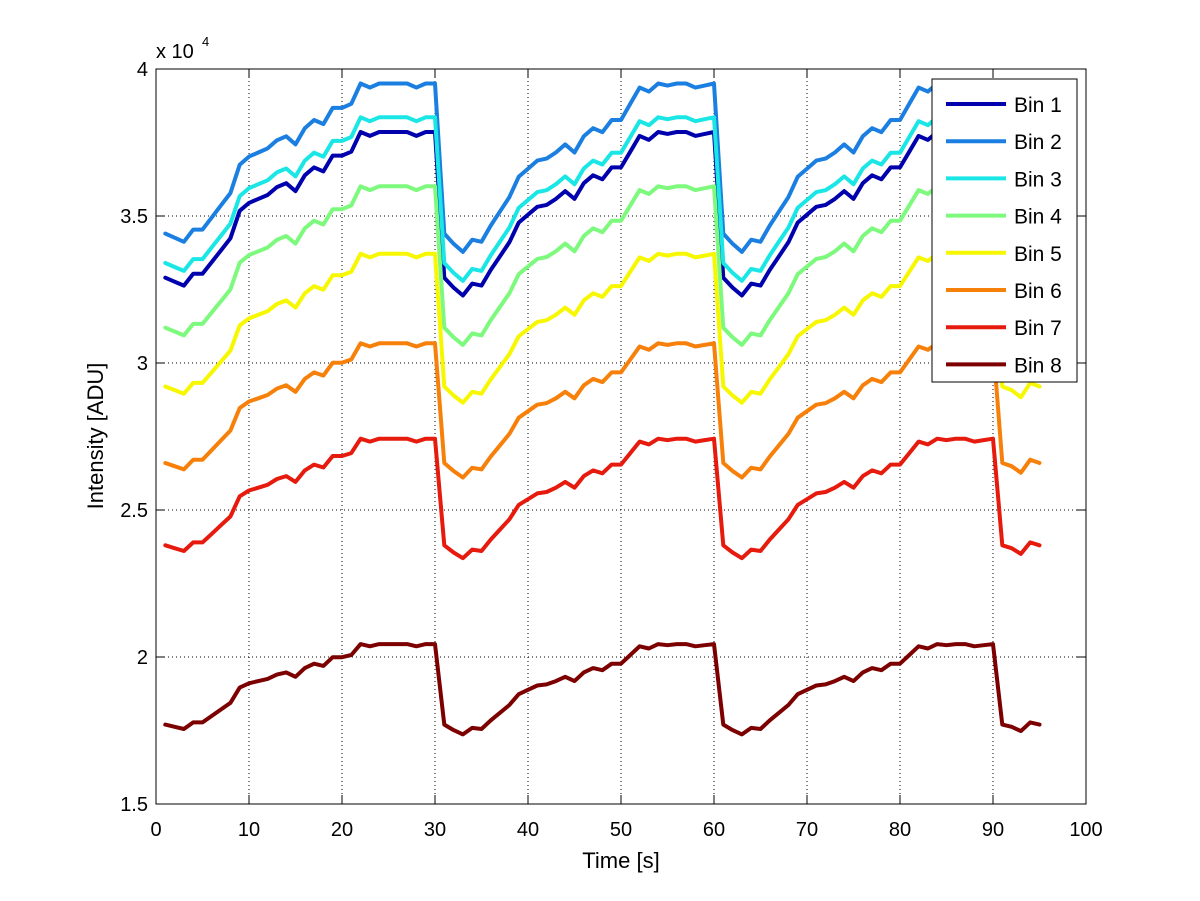  What do you see at coordinates (1004, 142) in the screenshot?
I see `legend-item-bin-2: Bin 2` at bounding box center [1004, 142].